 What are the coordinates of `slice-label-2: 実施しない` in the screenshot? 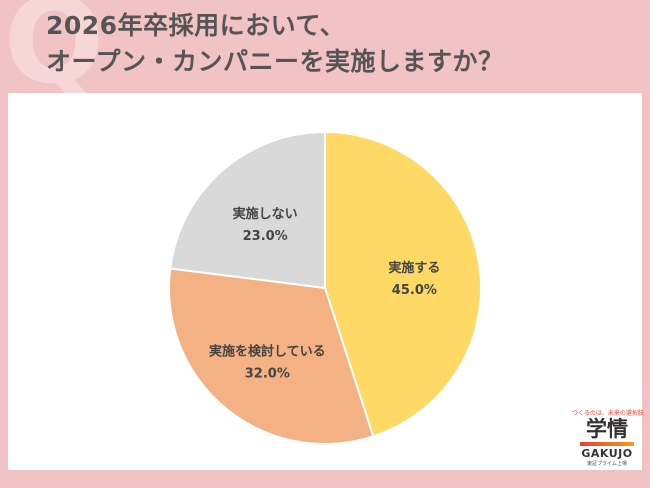 It's located at (265, 214).